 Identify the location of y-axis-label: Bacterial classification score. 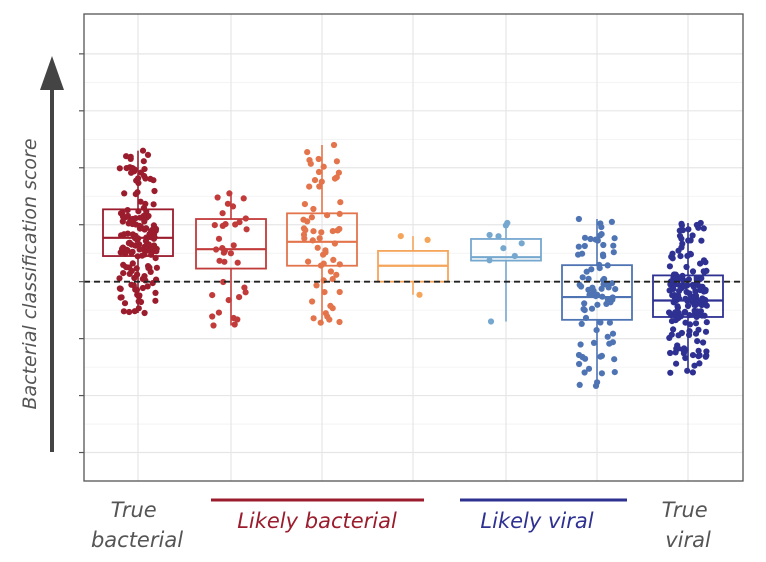
(30, 273).